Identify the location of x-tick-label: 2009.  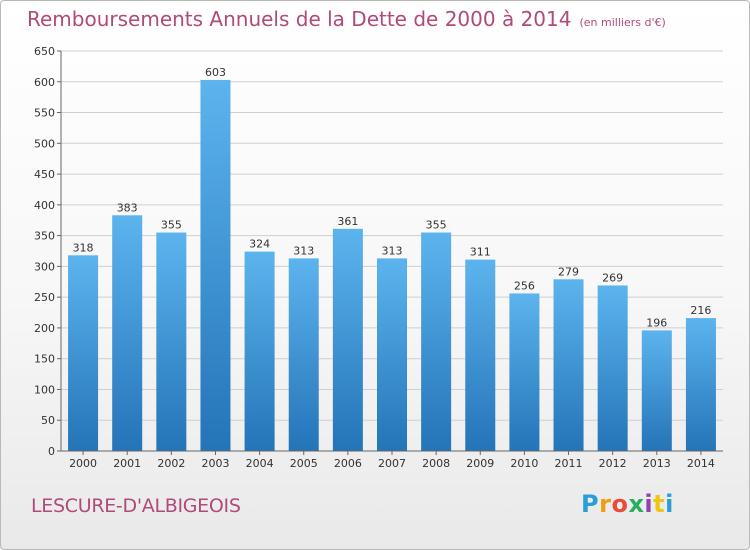
(480, 463).